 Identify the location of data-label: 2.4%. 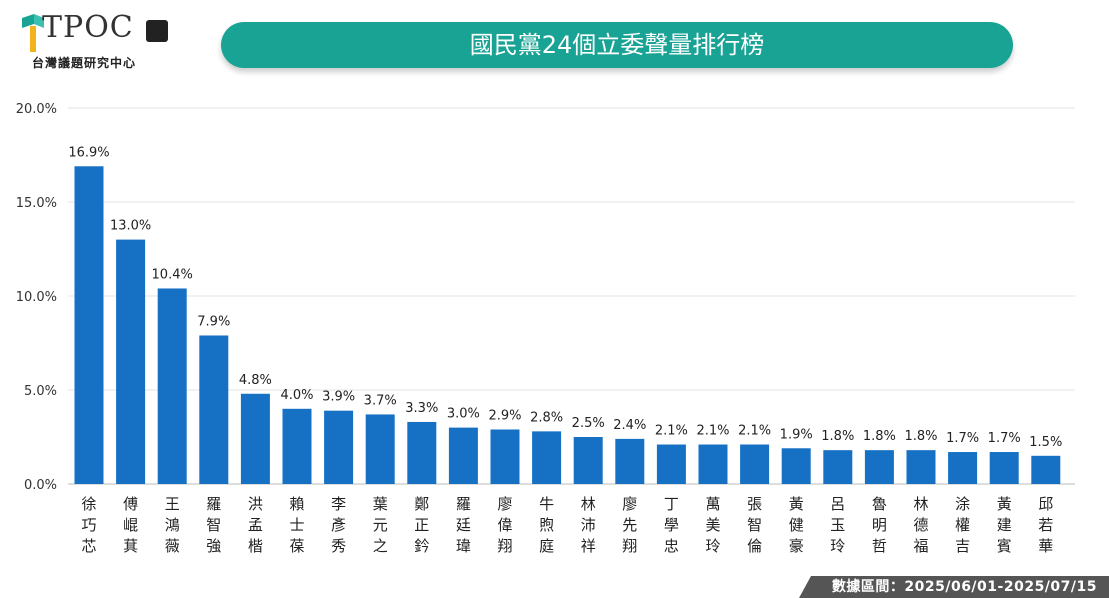
(629, 425).